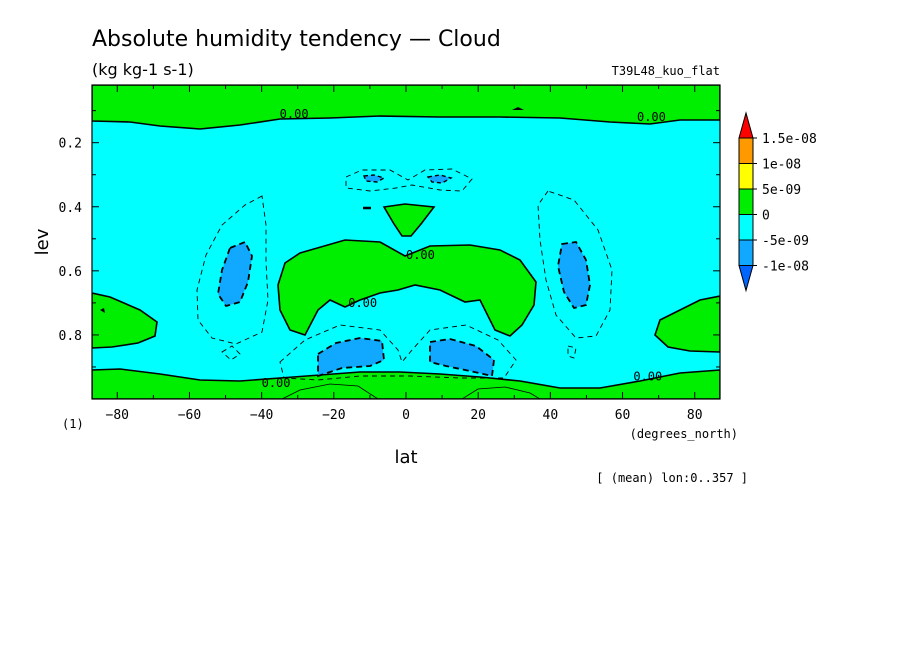 The width and height of the screenshot is (904, 654). I want to click on legend-label: -5e-09, so click(785, 241).